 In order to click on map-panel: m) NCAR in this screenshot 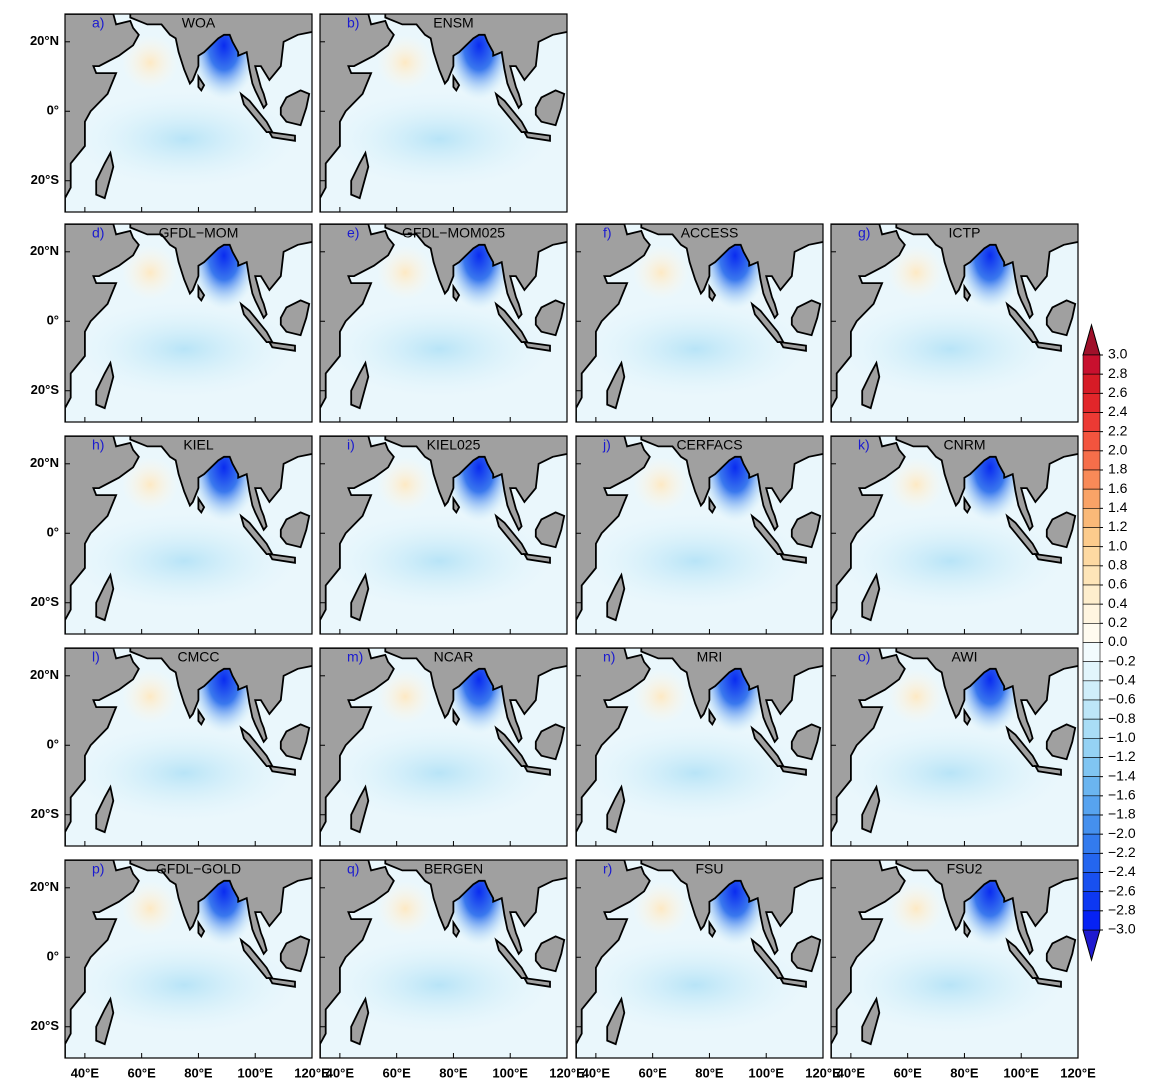, I will do `click(443, 747)`.